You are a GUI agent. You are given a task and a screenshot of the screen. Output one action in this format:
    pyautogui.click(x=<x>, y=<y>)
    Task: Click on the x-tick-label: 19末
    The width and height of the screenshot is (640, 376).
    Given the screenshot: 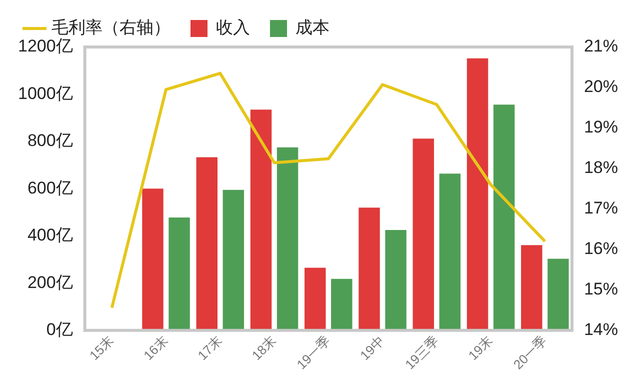 What is the action you would take?
    pyautogui.click(x=480, y=347)
    